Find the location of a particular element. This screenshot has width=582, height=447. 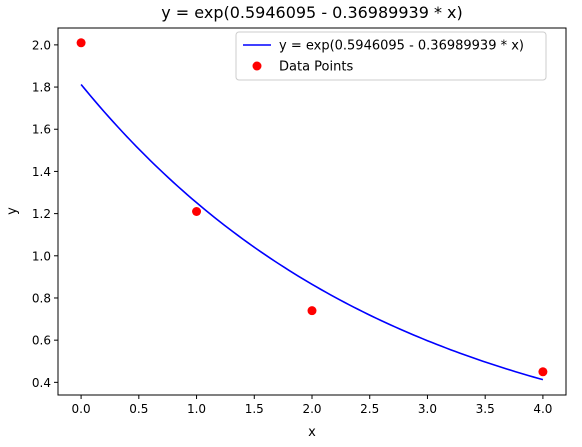

y-axis-label: y is located at coordinates (12, 211).